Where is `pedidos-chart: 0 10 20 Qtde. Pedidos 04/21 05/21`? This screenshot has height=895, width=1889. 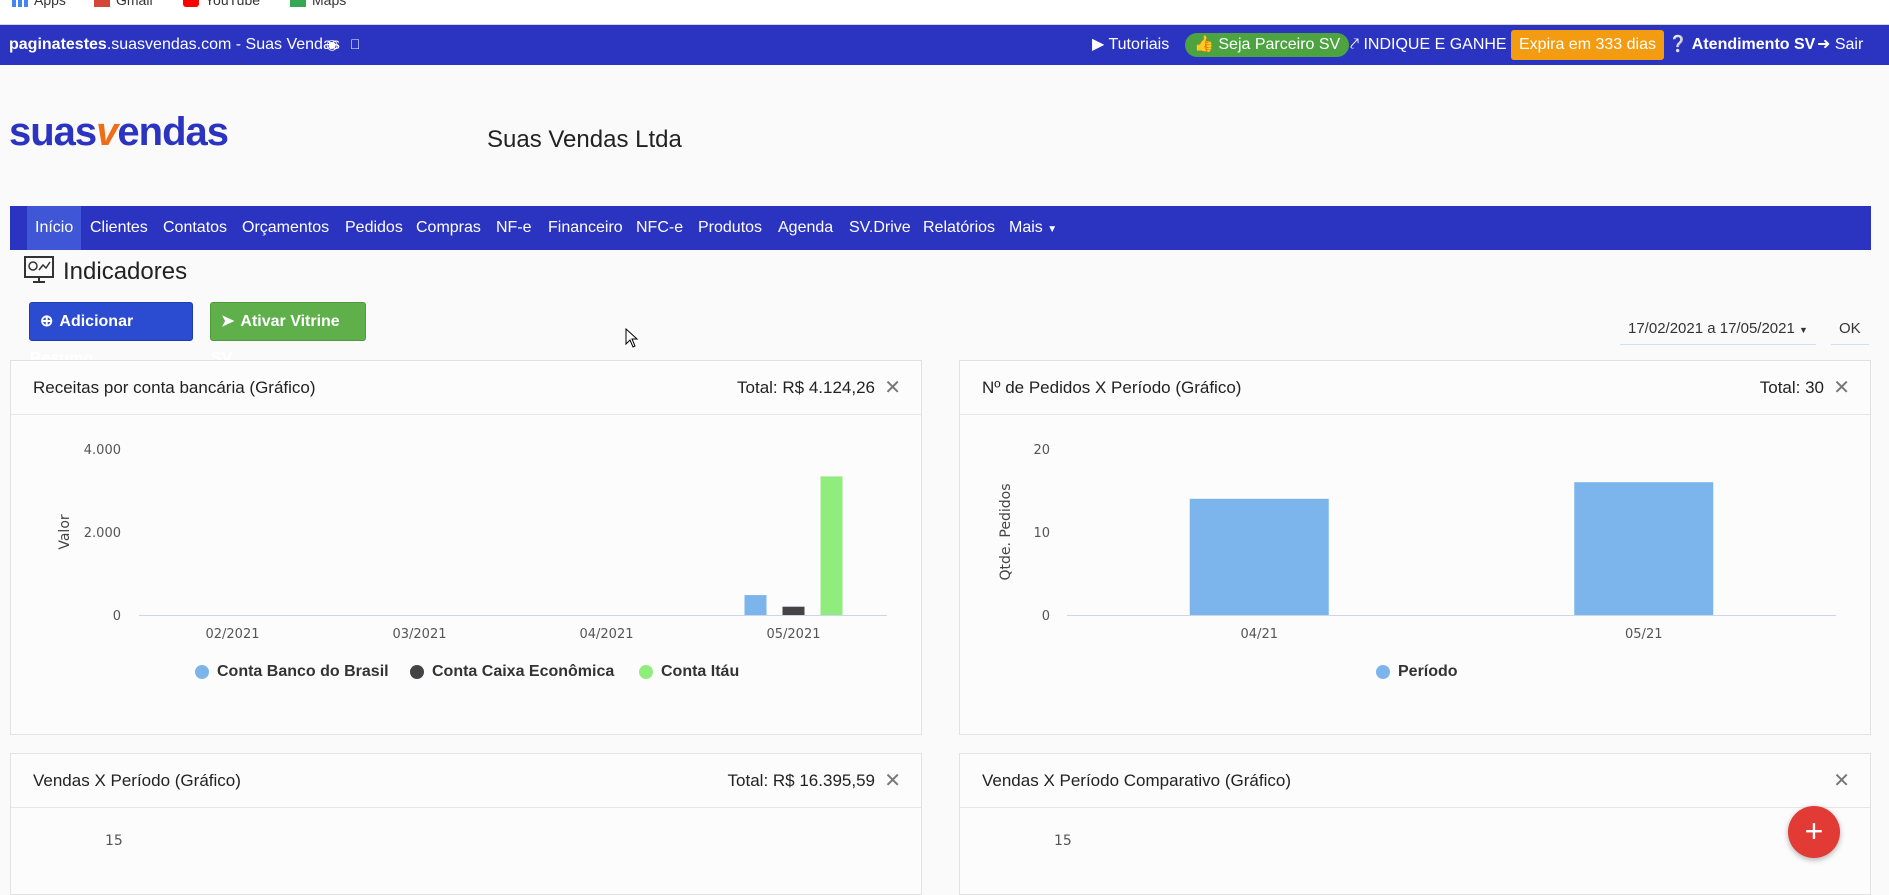
pedidos-chart: 0 10 20 Qtde. Pedidos 04/21 05/21 is located at coordinates (1417, 542).